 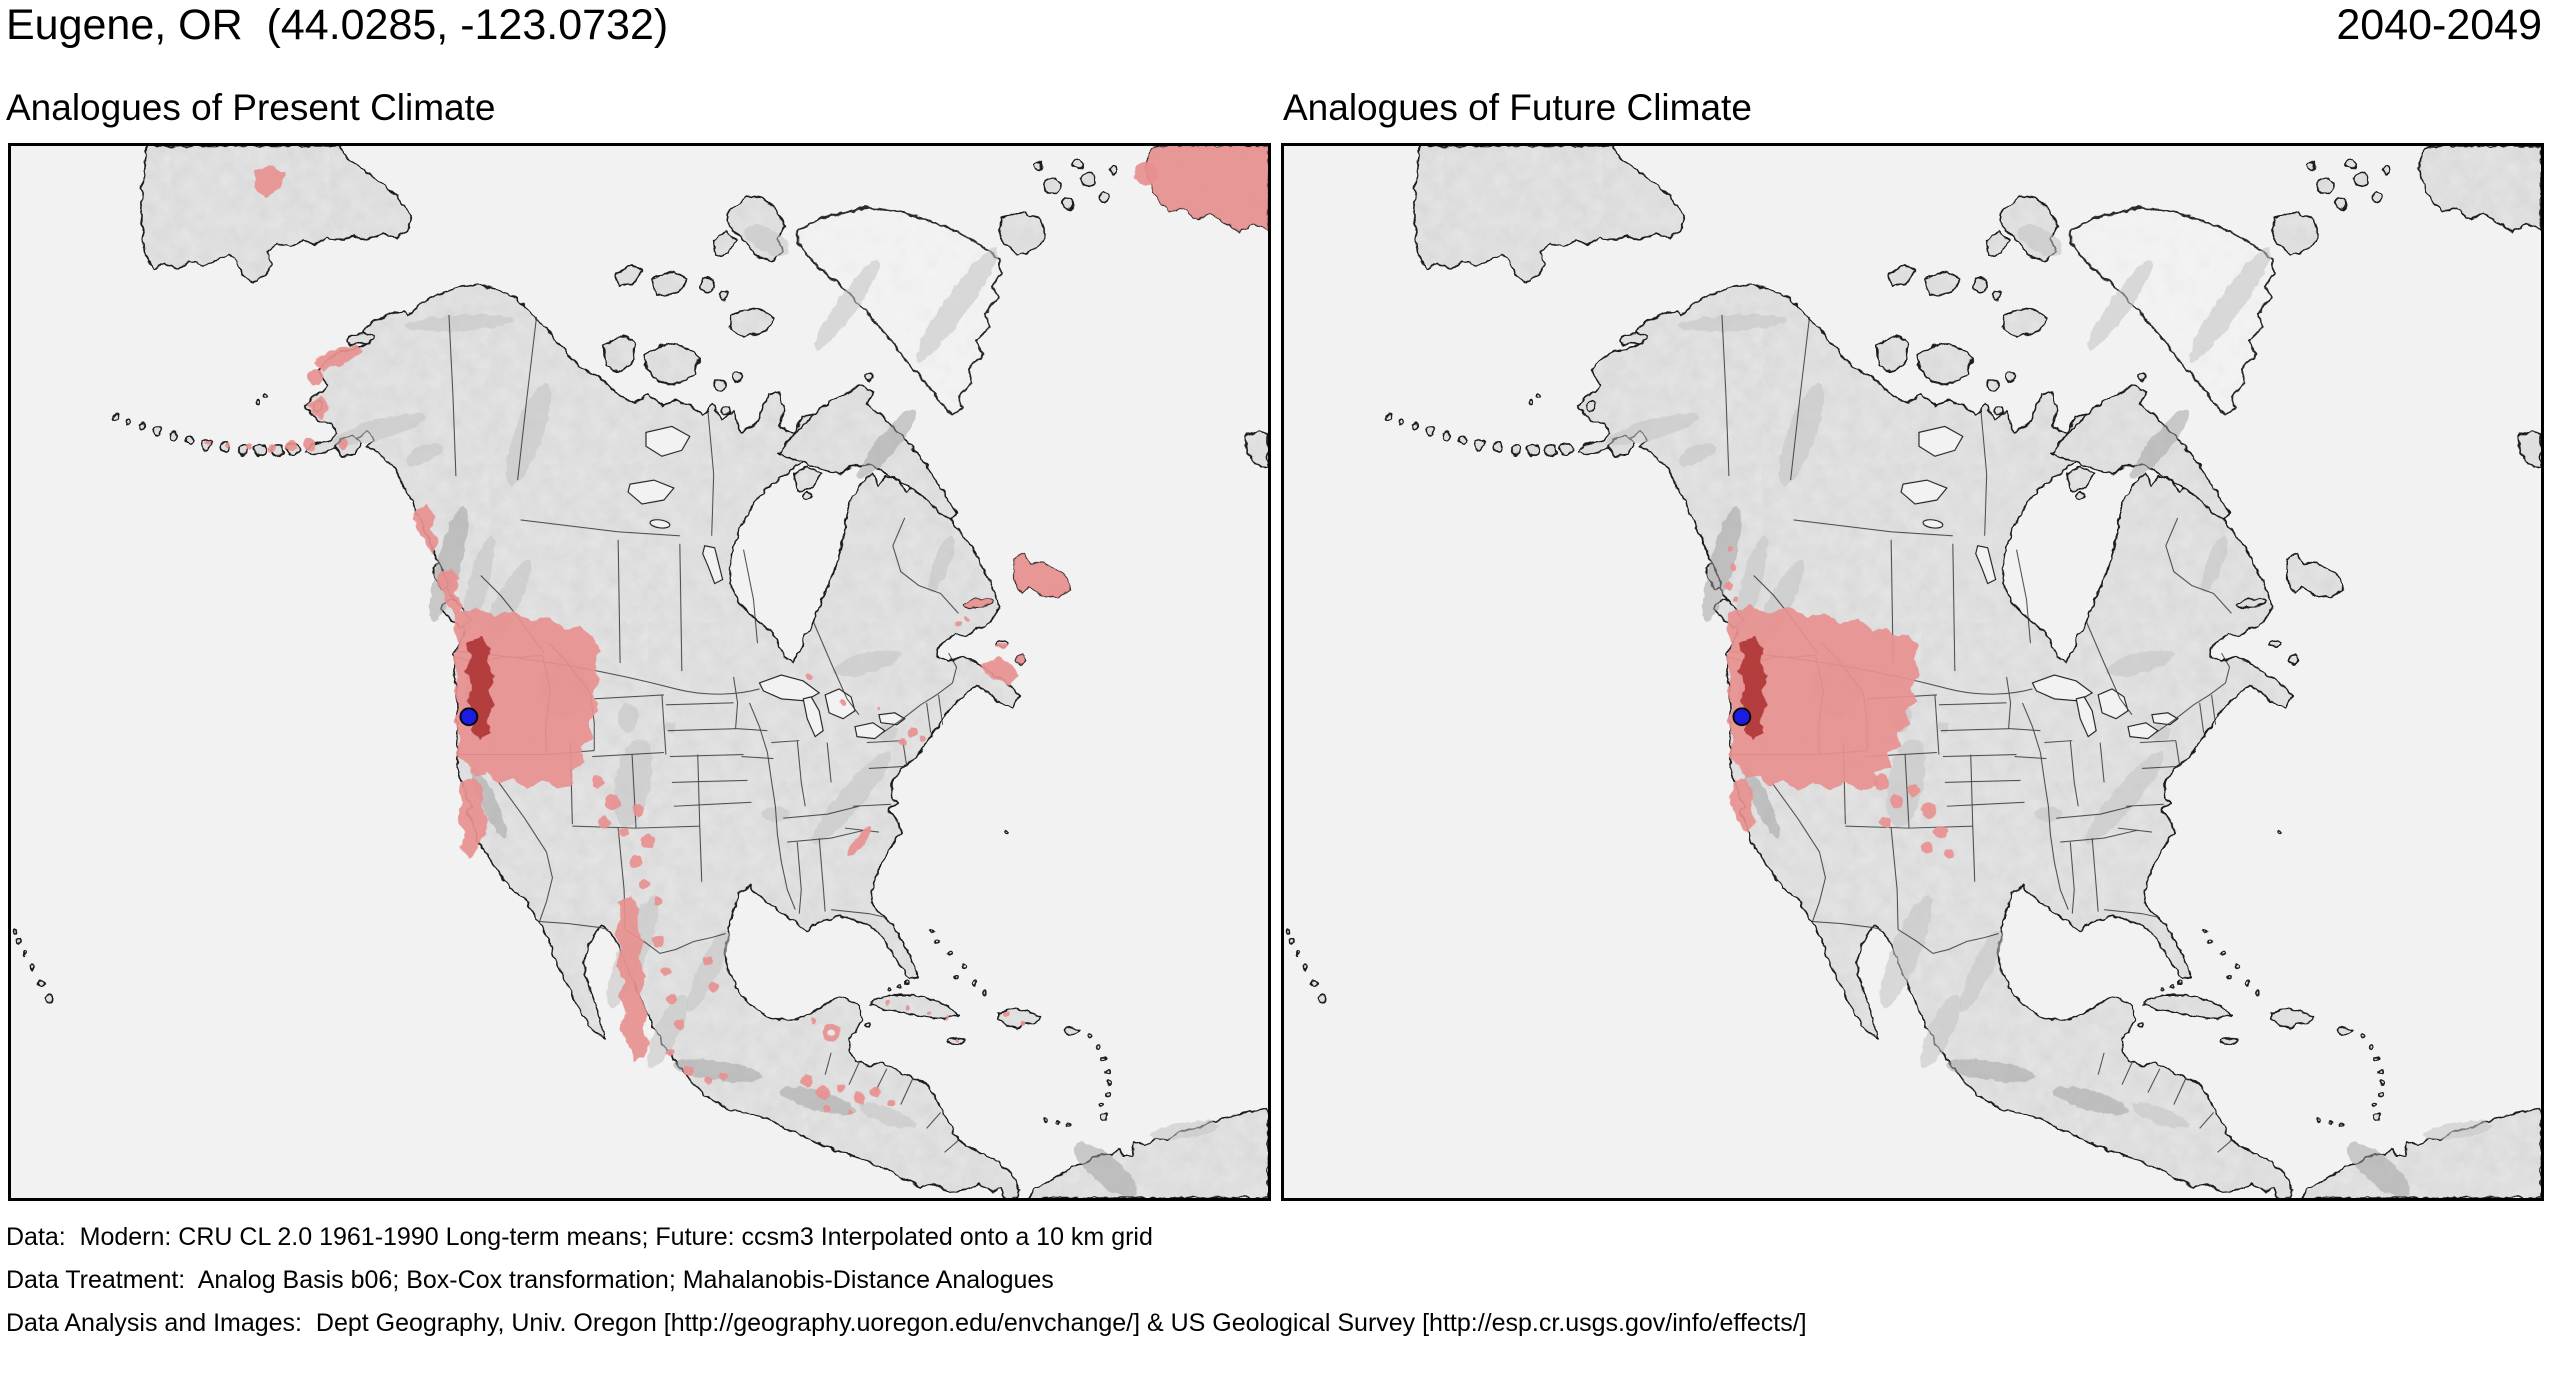 What do you see at coordinates (1517, 107) in the screenshot?
I see `future-map-title: Analogues of Future Climate` at bounding box center [1517, 107].